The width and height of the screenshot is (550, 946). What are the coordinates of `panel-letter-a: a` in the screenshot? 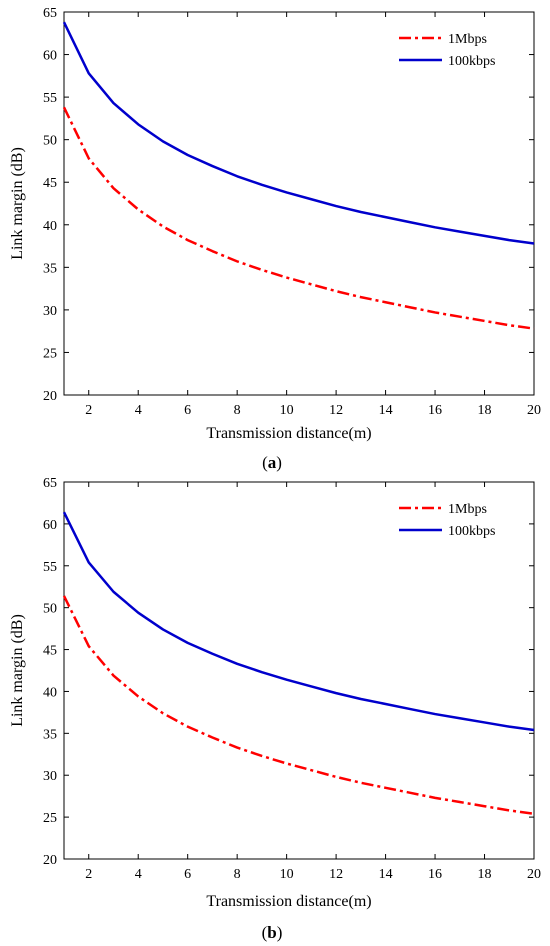 It's located at (272, 462).